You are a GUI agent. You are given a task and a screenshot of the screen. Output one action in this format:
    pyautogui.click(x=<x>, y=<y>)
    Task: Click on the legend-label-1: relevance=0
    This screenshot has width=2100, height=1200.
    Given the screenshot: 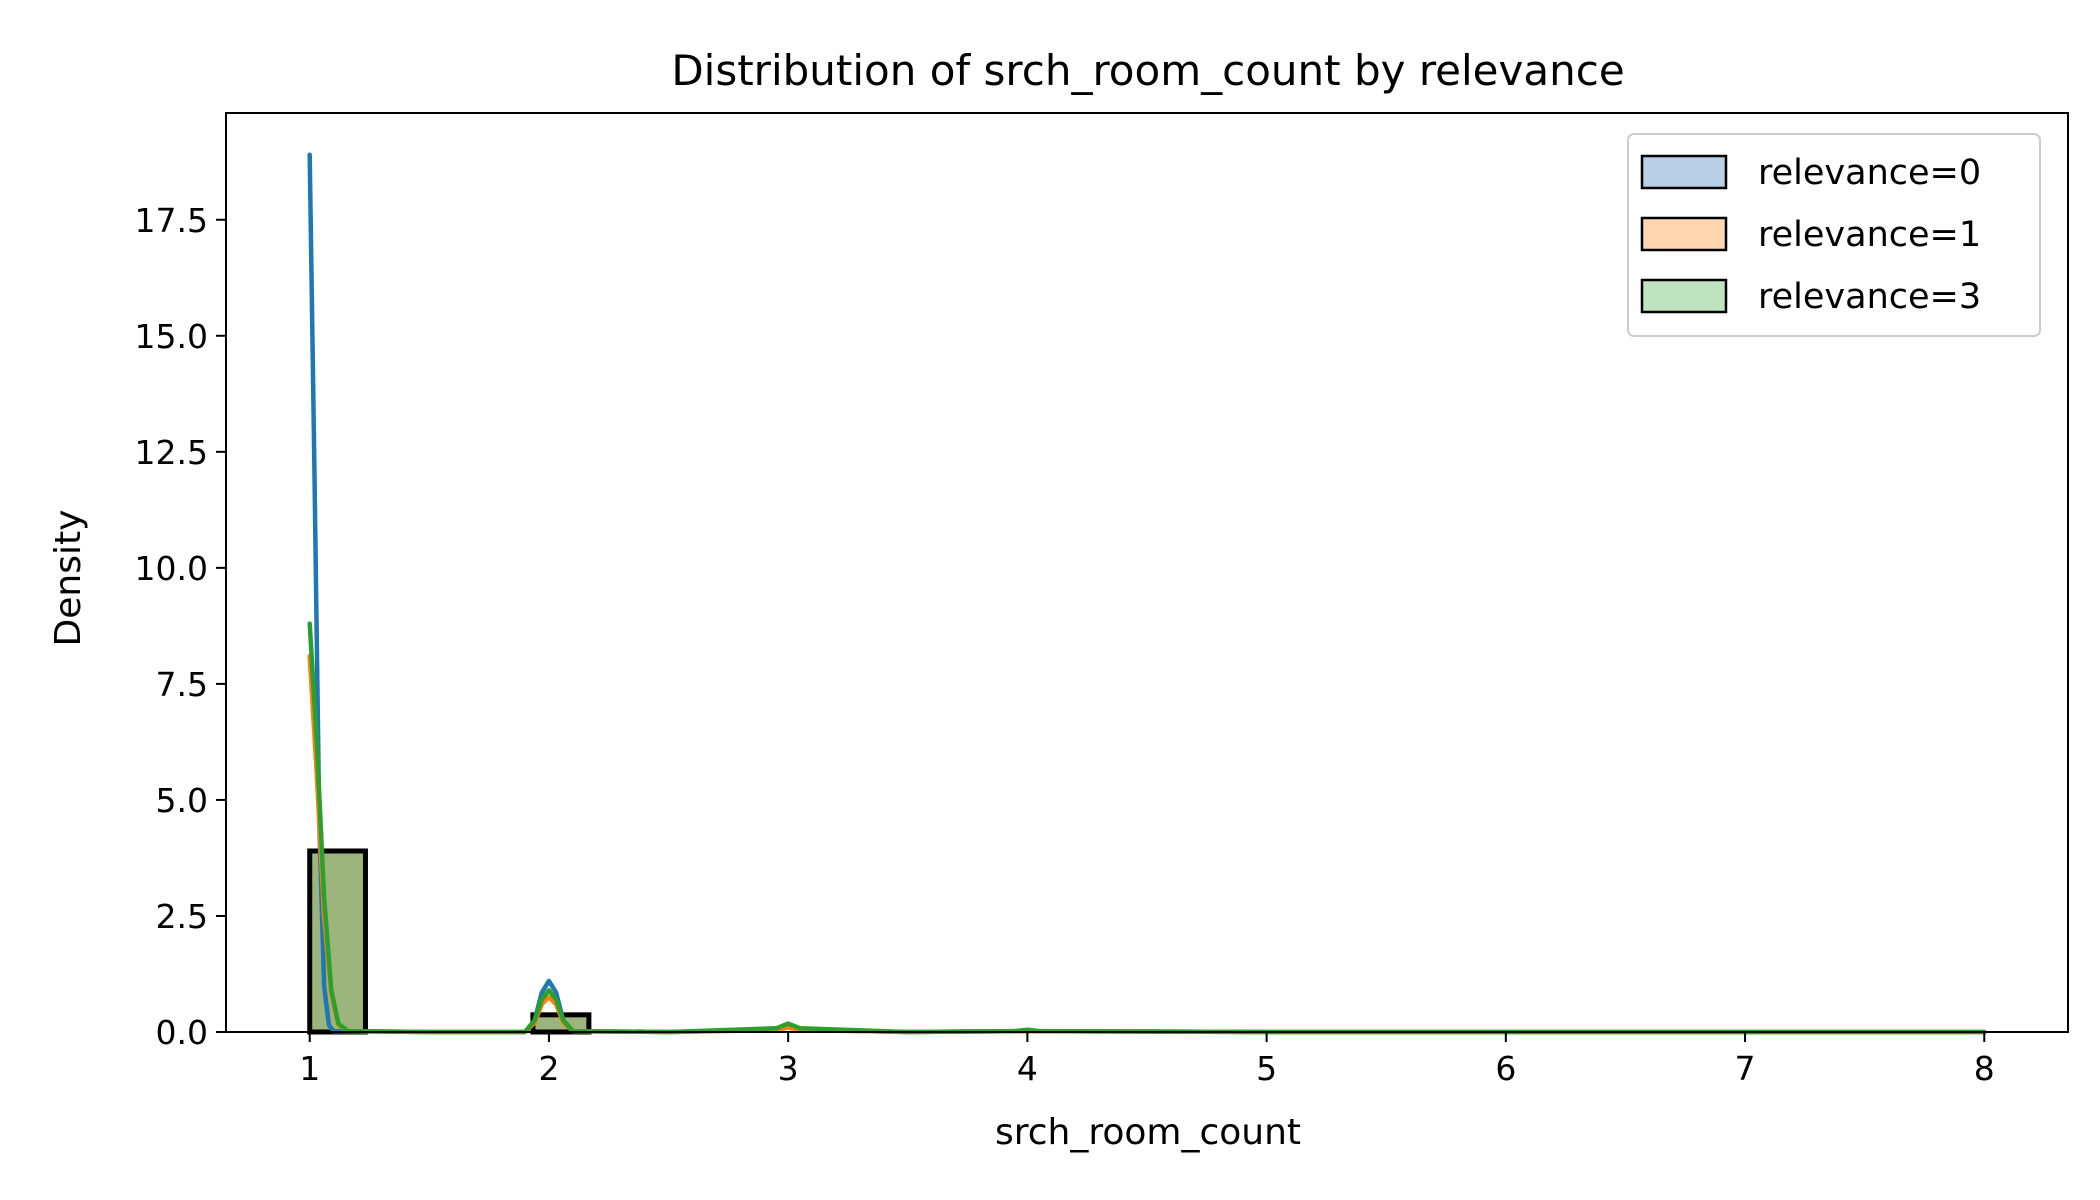 What is the action you would take?
    pyautogui.click(x=1869, y=173)
    